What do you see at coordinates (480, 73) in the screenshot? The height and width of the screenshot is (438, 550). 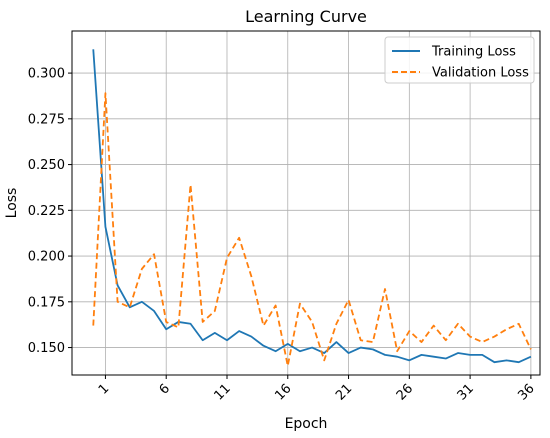 I see `legend-label-validation-loss: Validation Loss` at bounding box center [480, 73].